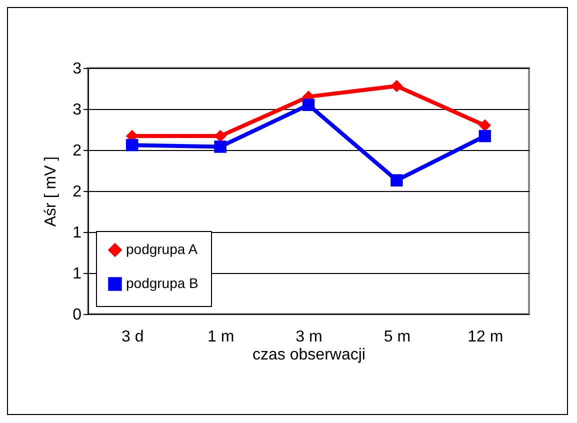 The height and width of the screenshot is (423, 577). Describe the element at coordinates (309, 337) in the screenshot. I see `x-tick-label: 3 m` at that location.